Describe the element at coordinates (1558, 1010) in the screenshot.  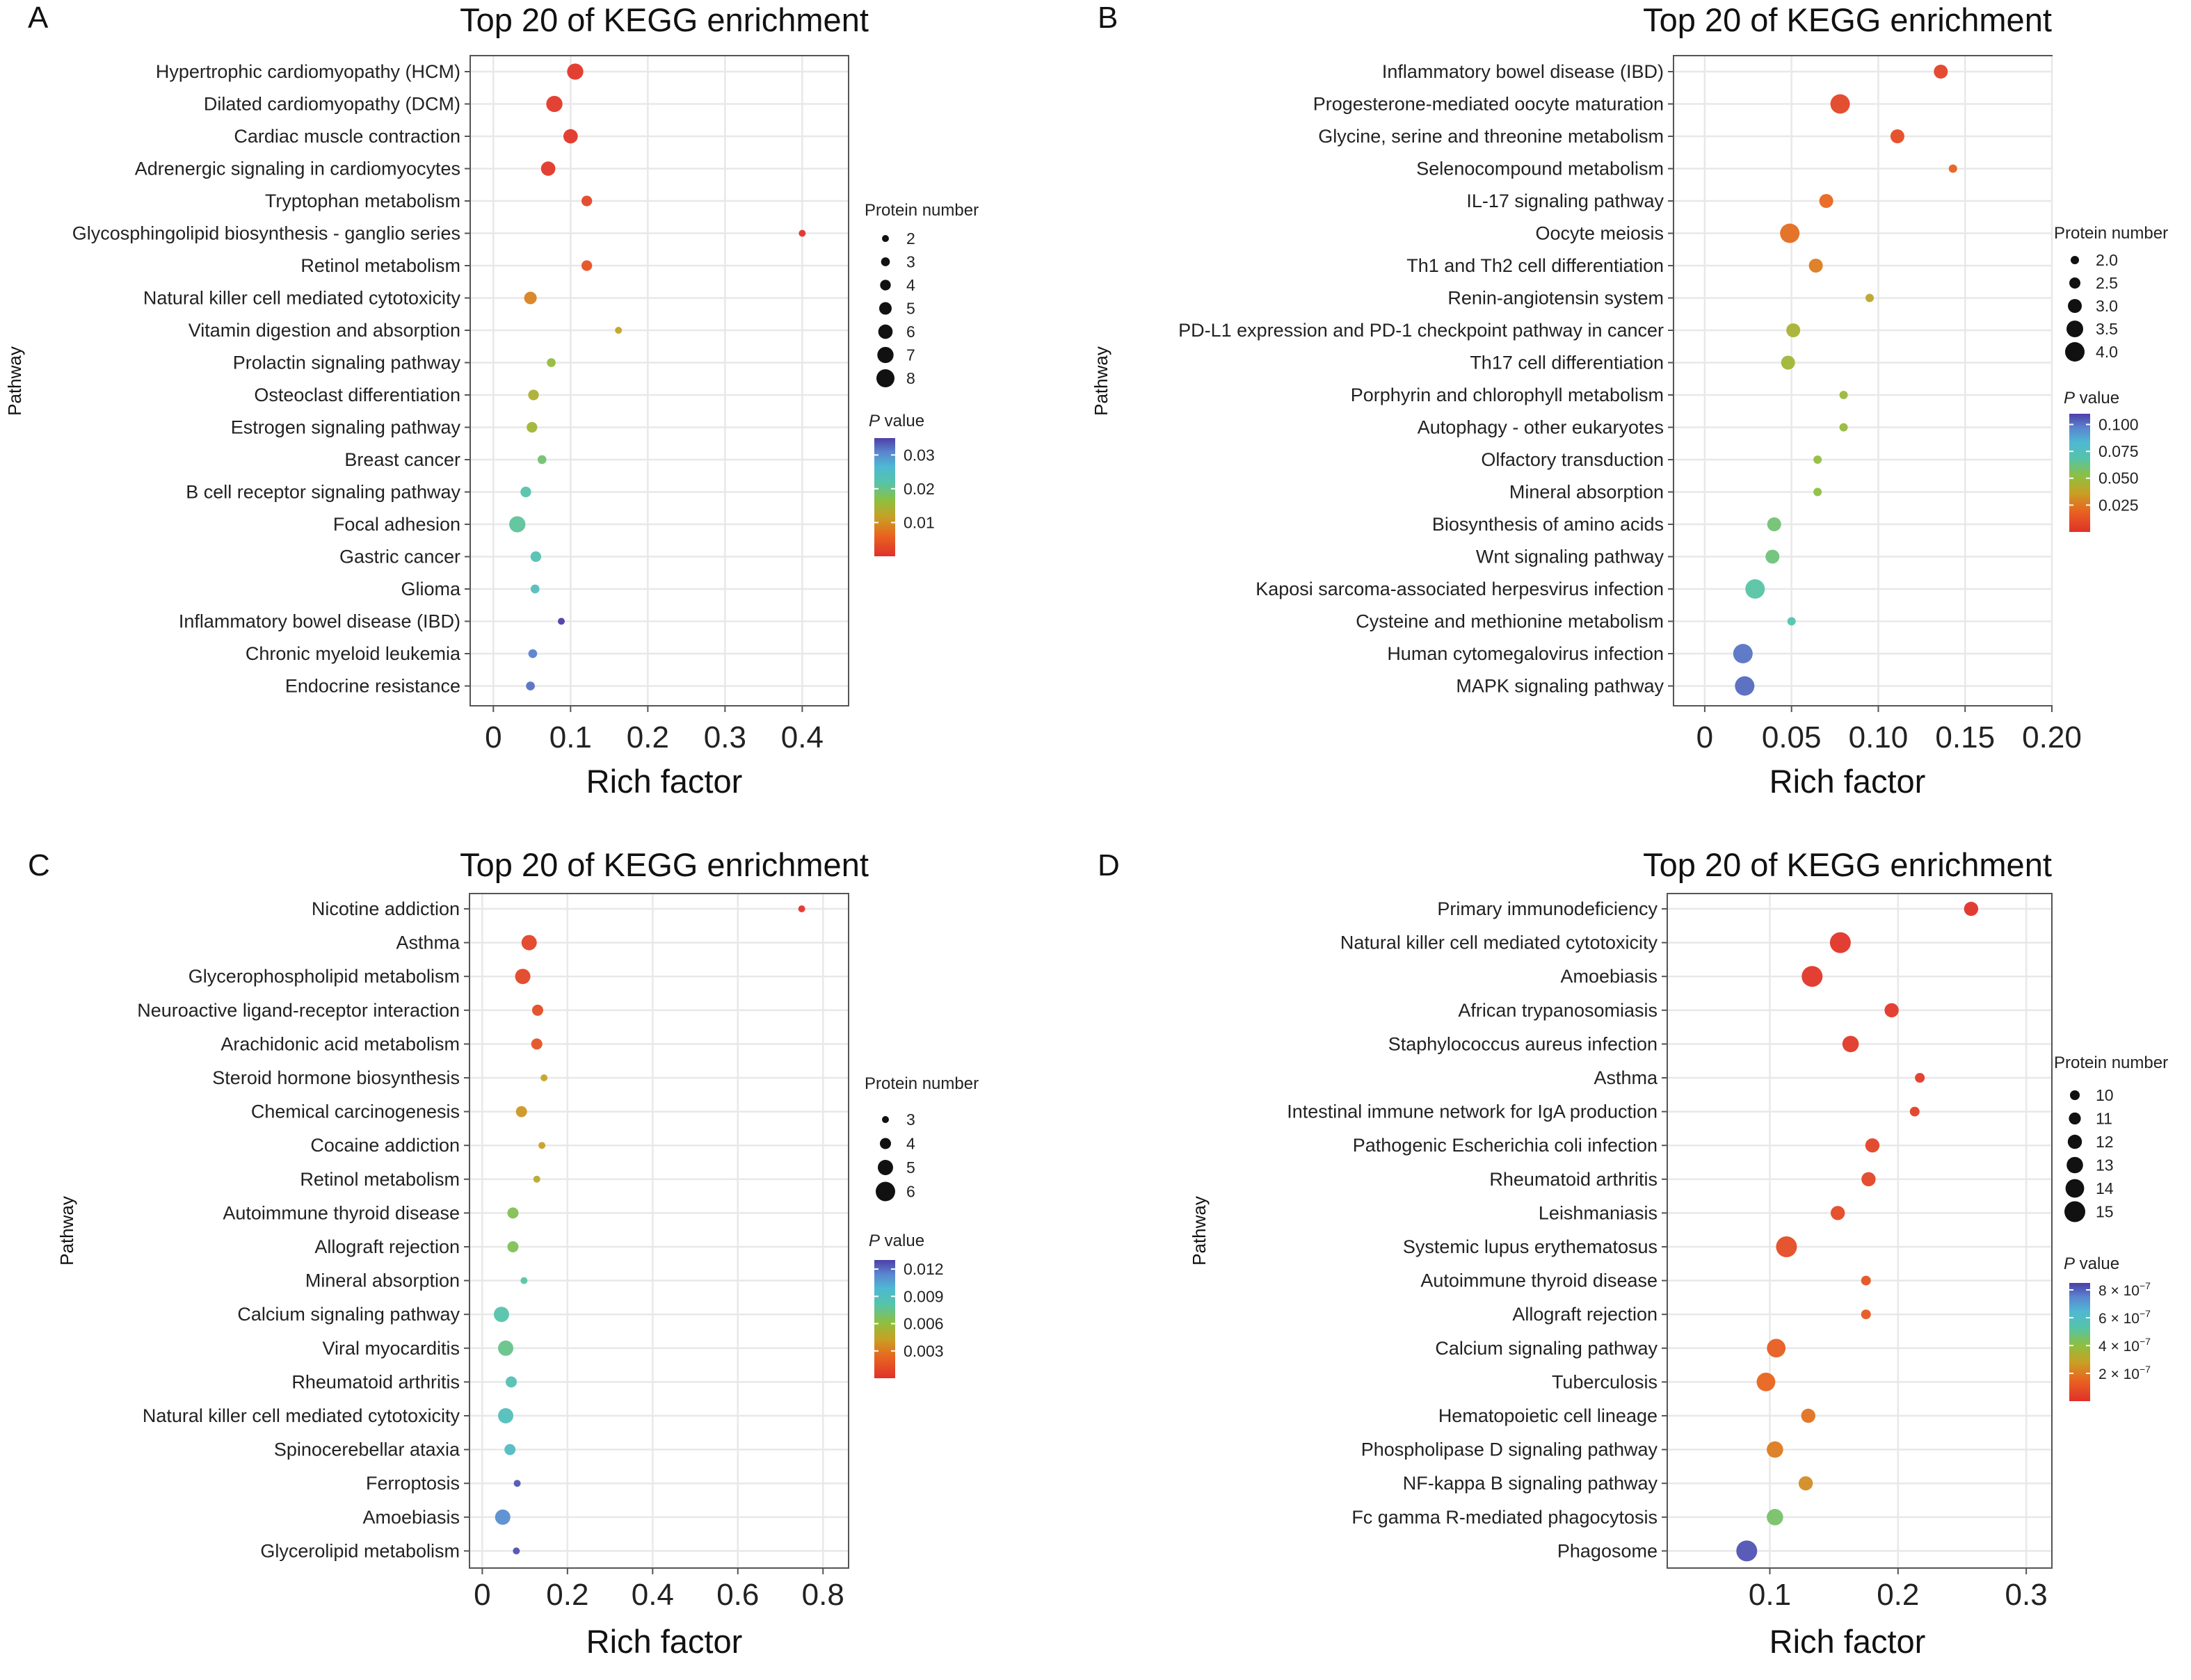
I see `y-tick-label: African trypanosomiasis` at that location.